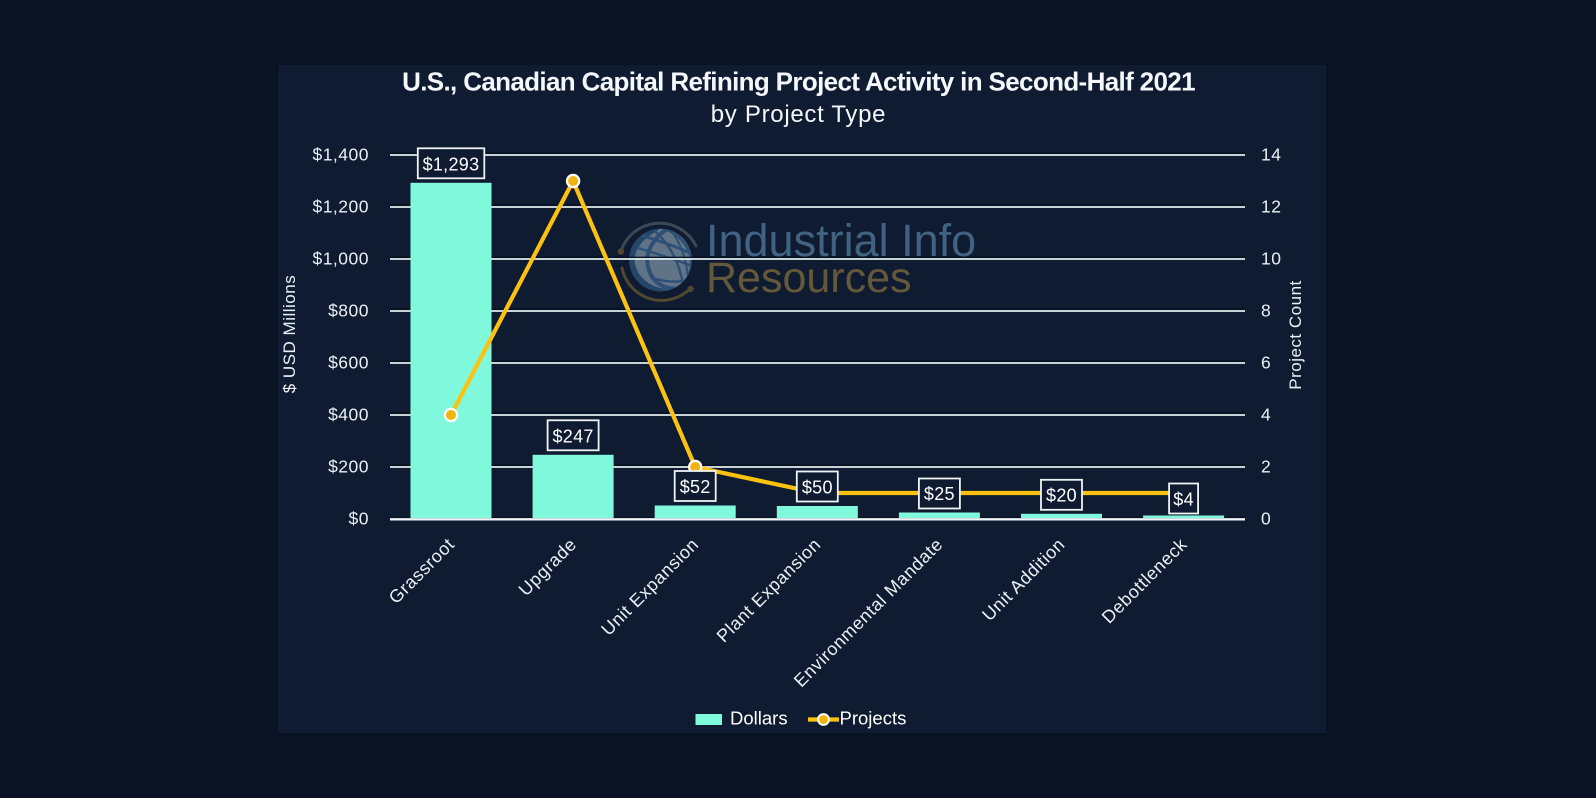 This screenshot has height=798, width=1596. I want to click on svg-text: 10, so click(1271, 259).